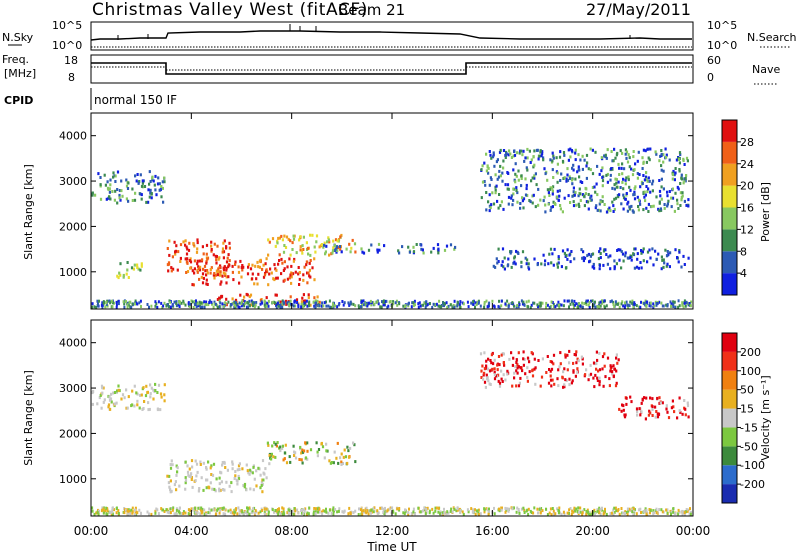 This screenshot has height=554, width=800. Describe the element at coordinates (765, 212) in the screenshot. I see `power-colorbar-label: Power [dB]` at that location.